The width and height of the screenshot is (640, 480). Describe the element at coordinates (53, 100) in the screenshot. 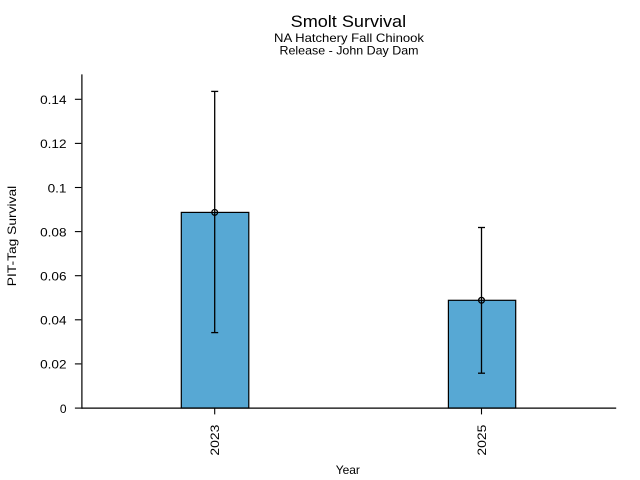

I see `svg-text: 0.14` at that location.